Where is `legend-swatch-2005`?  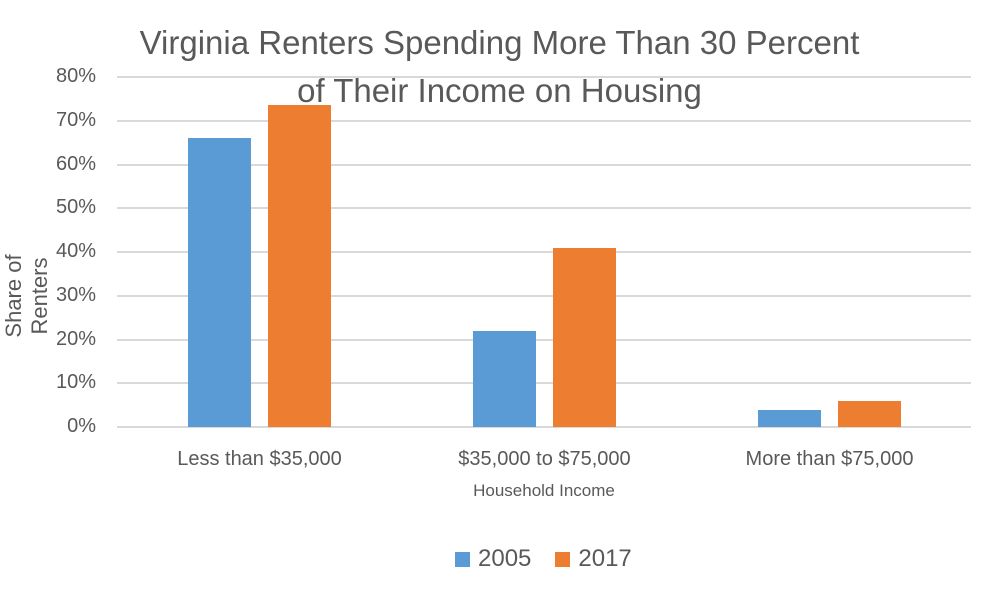
legend-swatch-2005 is located at coordinates (462, 559).